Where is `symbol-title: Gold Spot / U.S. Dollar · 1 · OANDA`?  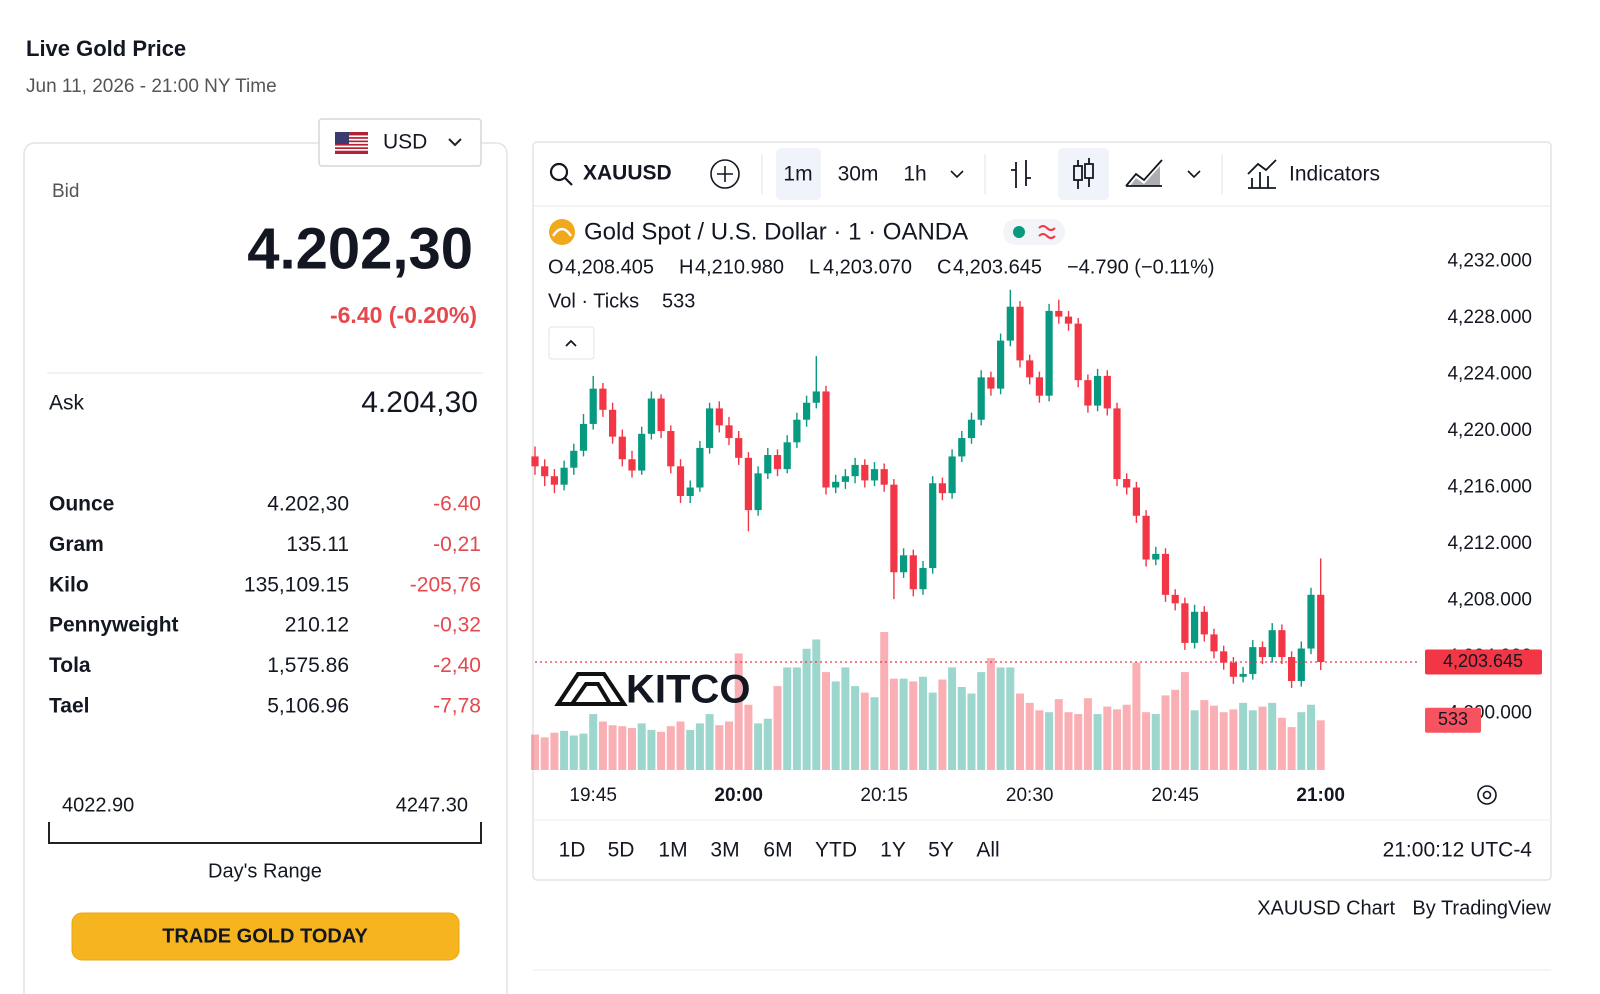 symbol-title: Gold Spot / U.S. Dollar · 1 · OANDA is located at coordinates (776, 231).